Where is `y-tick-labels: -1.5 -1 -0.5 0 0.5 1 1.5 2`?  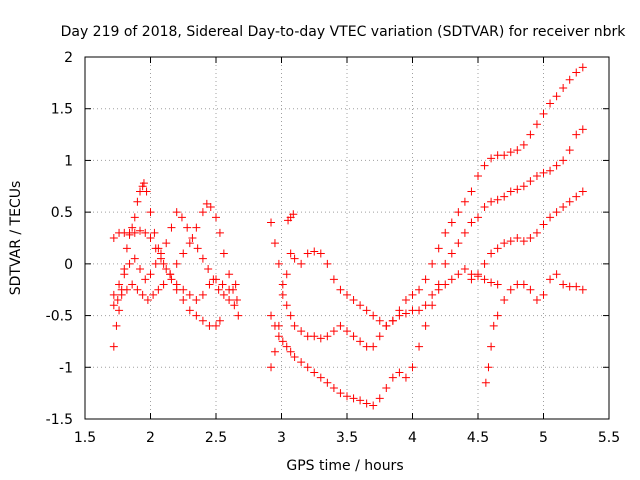 y-tick-labels: -1.5 -1 -0.5 0 0.5 1 1.5 2 is located at coordinates (59, 239).